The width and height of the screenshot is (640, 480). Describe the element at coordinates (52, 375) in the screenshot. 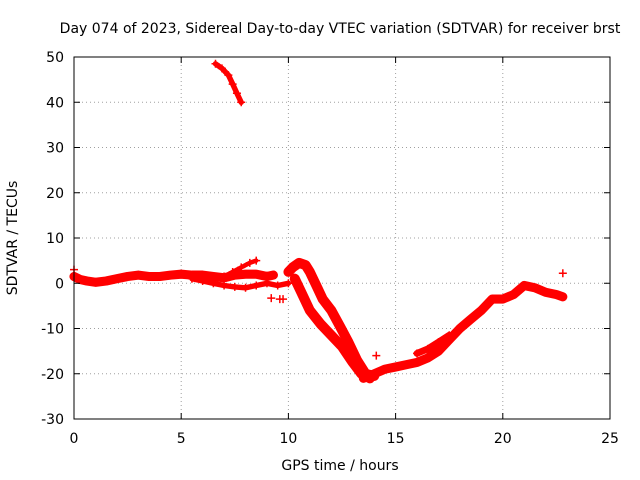

I see `y-tick-label: -20` at that location.